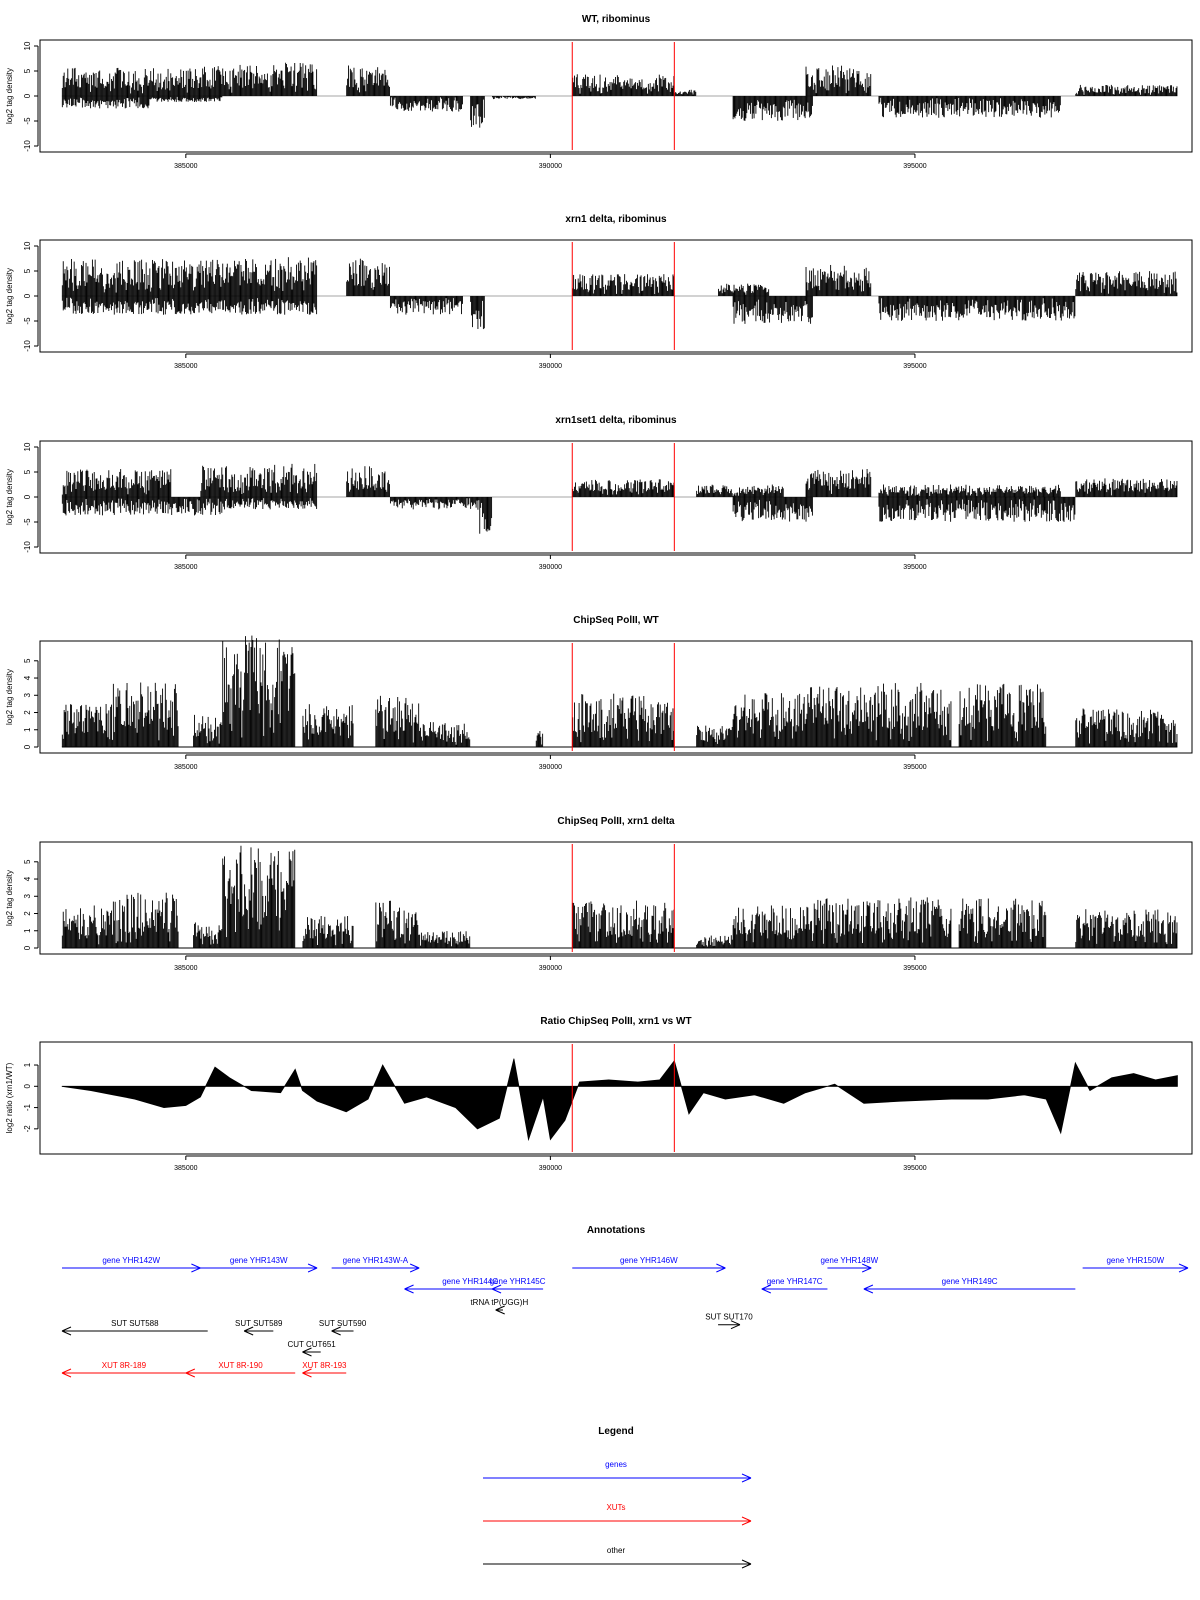 This screenshot has width=1200, height=1600. What do you see at coordinates (616, 420) in the screenshot?
I see `panel-title: xrn1set1 delta, ribominus` at bounding box center [616, 420].